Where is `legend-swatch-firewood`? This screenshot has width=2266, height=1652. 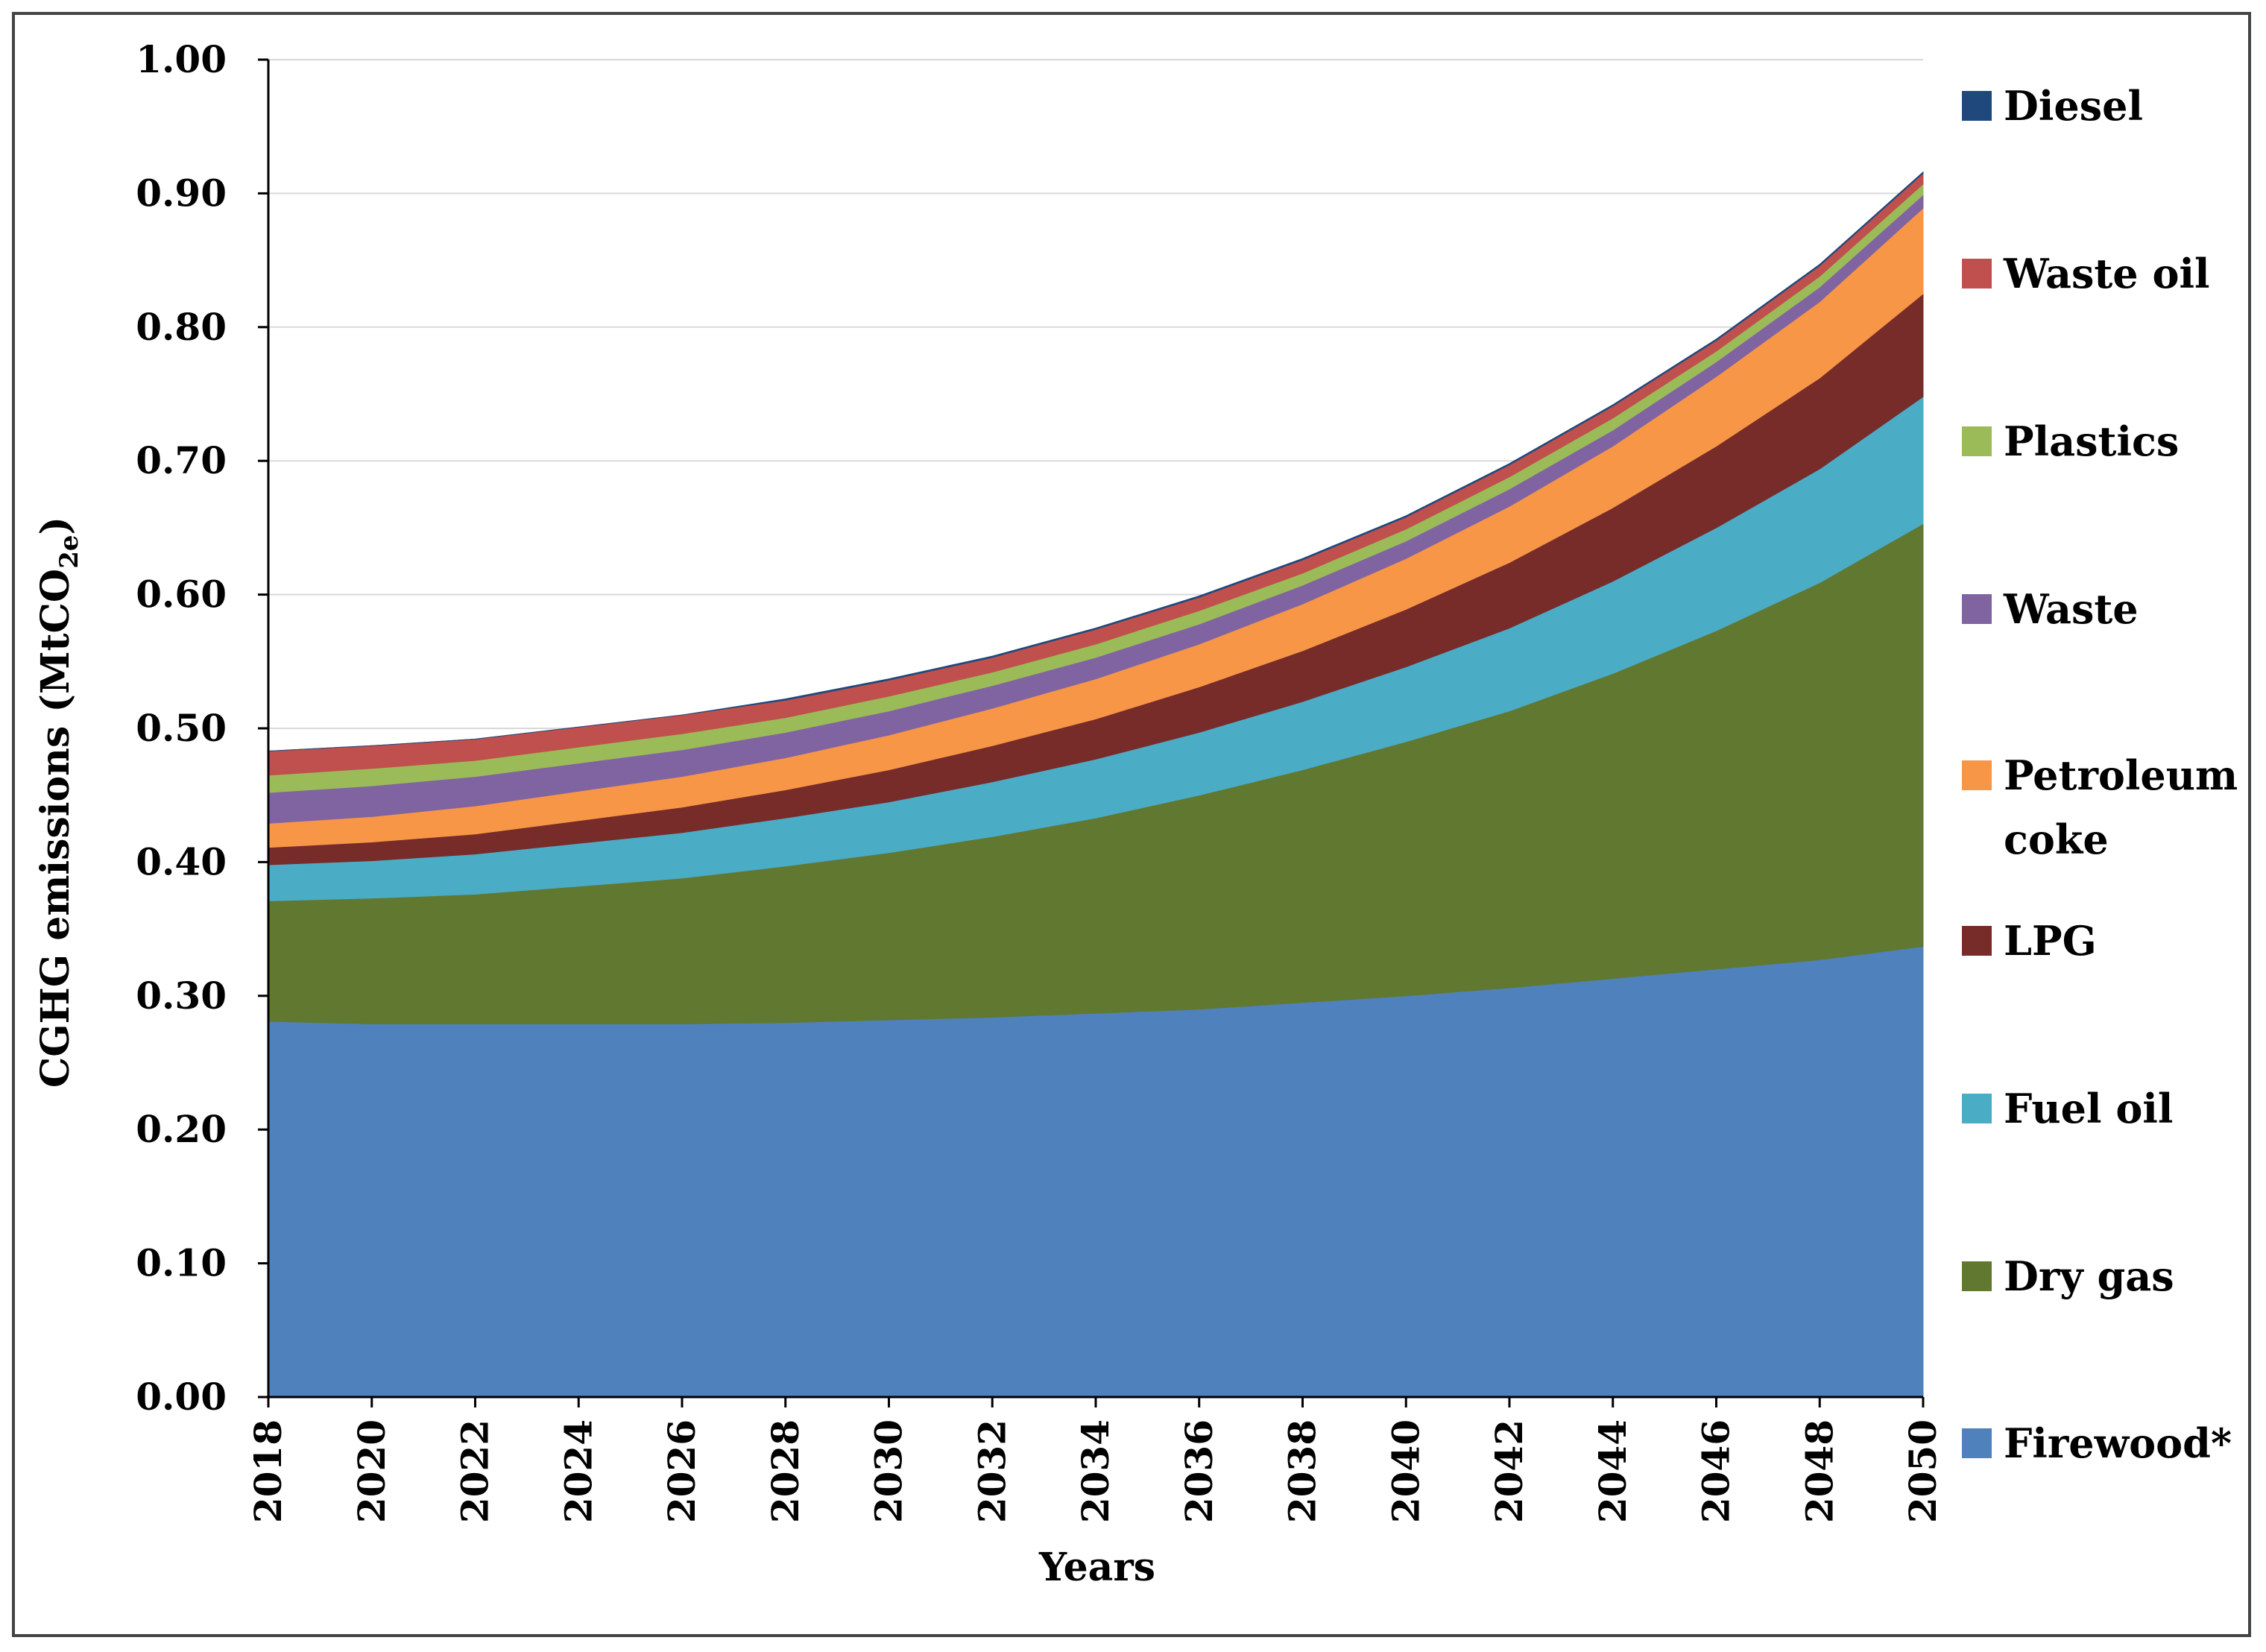
legend-swatch-firewood is located at coordinates (1977, 1443).